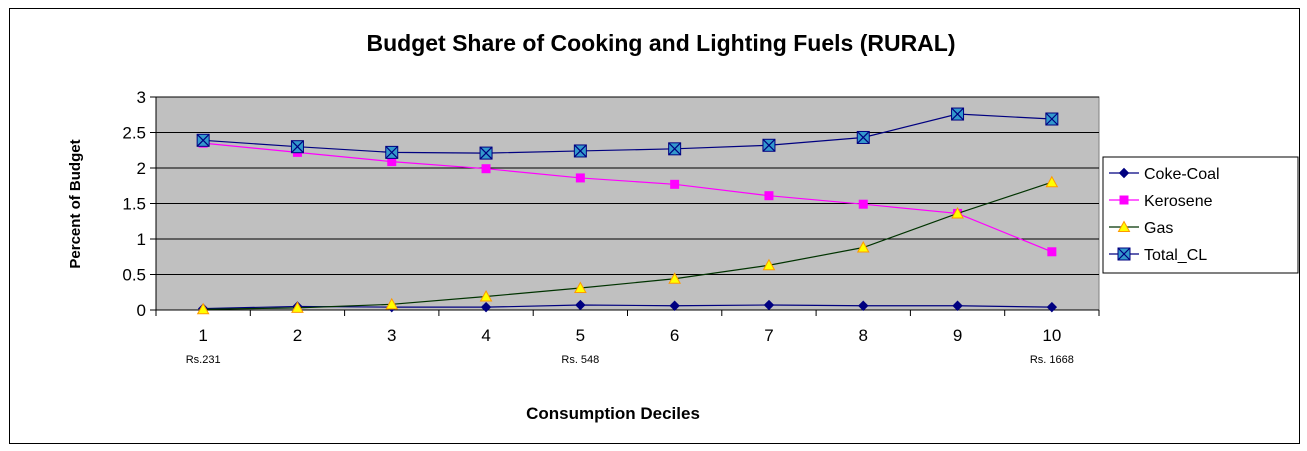 The image size is (1307, 451). I want to click on legend-entry: Total_CL, so click(1175, 255).